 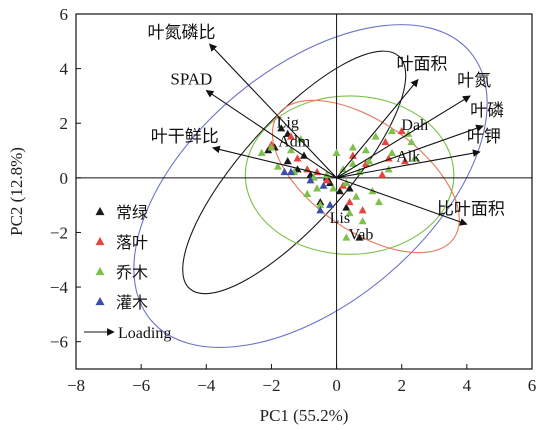 What do you see at coordinates (132, 242) in the screenshot?
I see `legend-label-1: 落叶` at bounding box center [132, 242].